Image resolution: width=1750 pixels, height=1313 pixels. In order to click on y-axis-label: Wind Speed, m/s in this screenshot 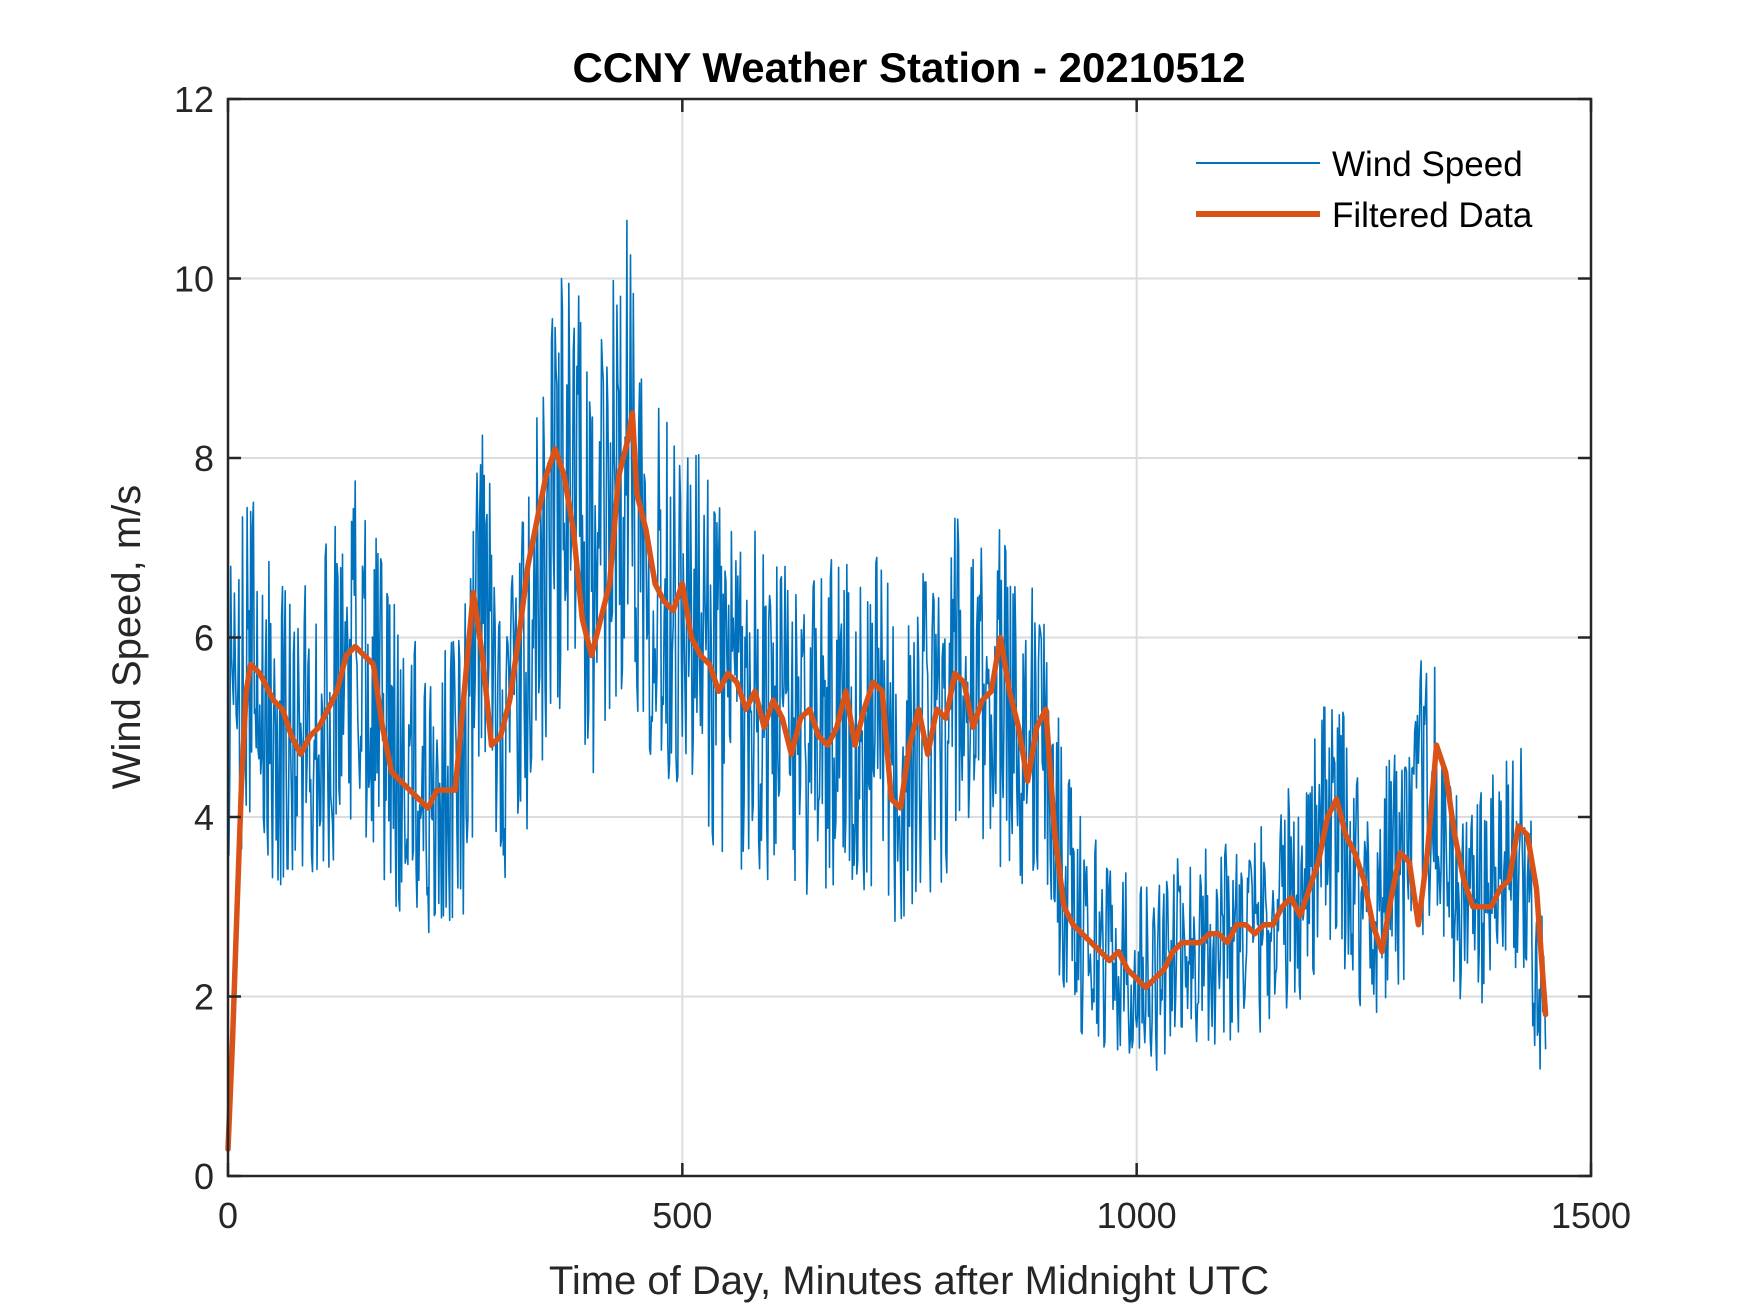, I will do `click(127, 637)`.